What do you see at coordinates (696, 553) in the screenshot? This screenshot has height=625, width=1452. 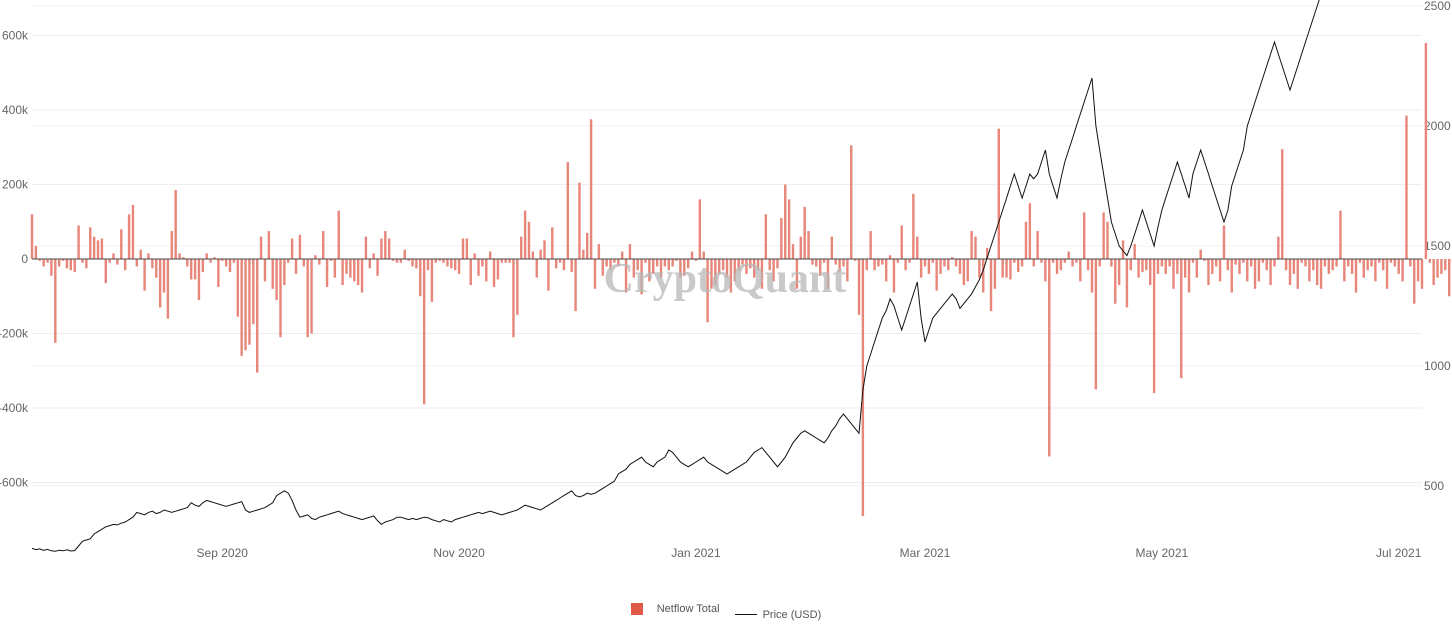 I see `x-tick-label: Jan 2021` at bounding box center [696, 553].